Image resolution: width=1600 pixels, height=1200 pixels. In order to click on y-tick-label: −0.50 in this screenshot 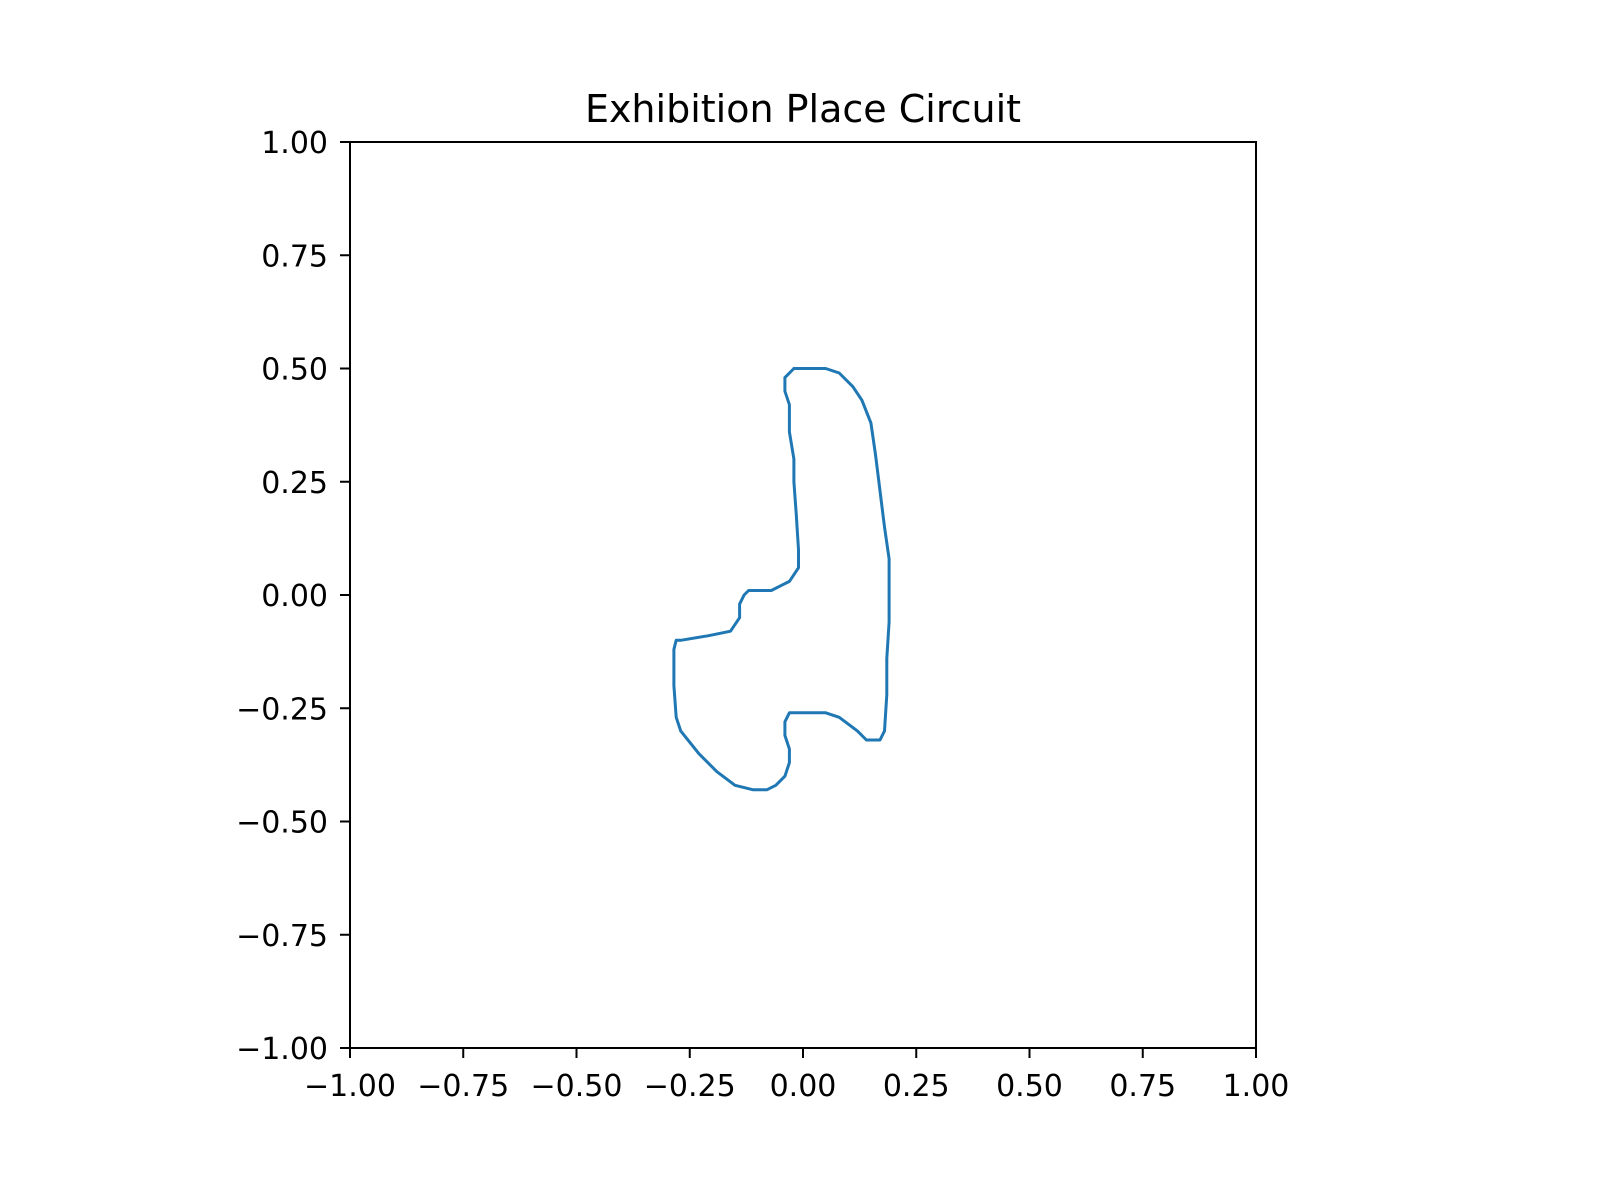, I will do `click(282, 823)`.